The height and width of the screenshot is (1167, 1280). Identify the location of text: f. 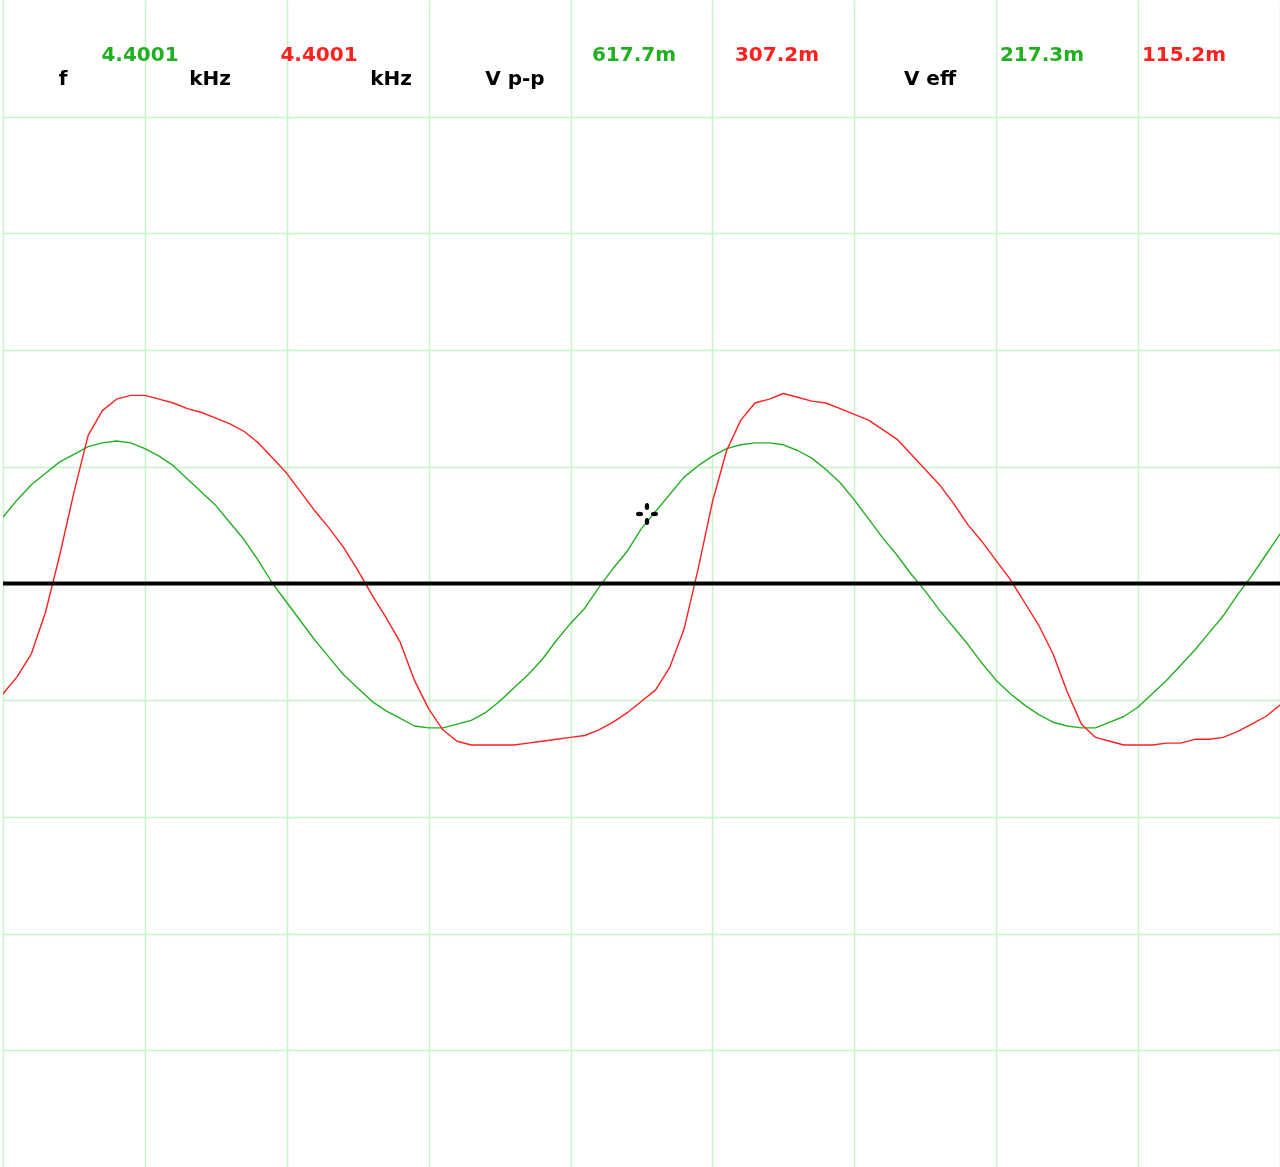
(63, 78).